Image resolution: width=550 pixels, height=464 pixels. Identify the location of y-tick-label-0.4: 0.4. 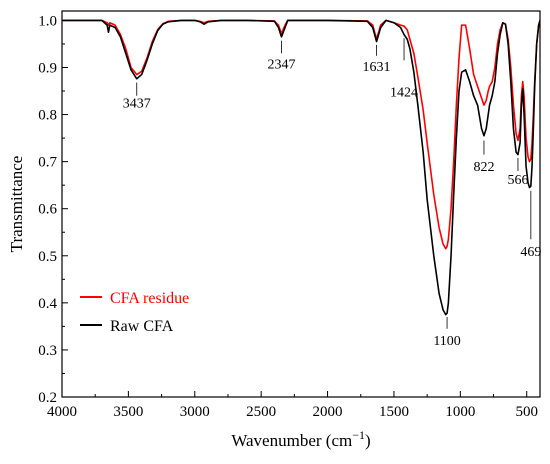
(47, 304).